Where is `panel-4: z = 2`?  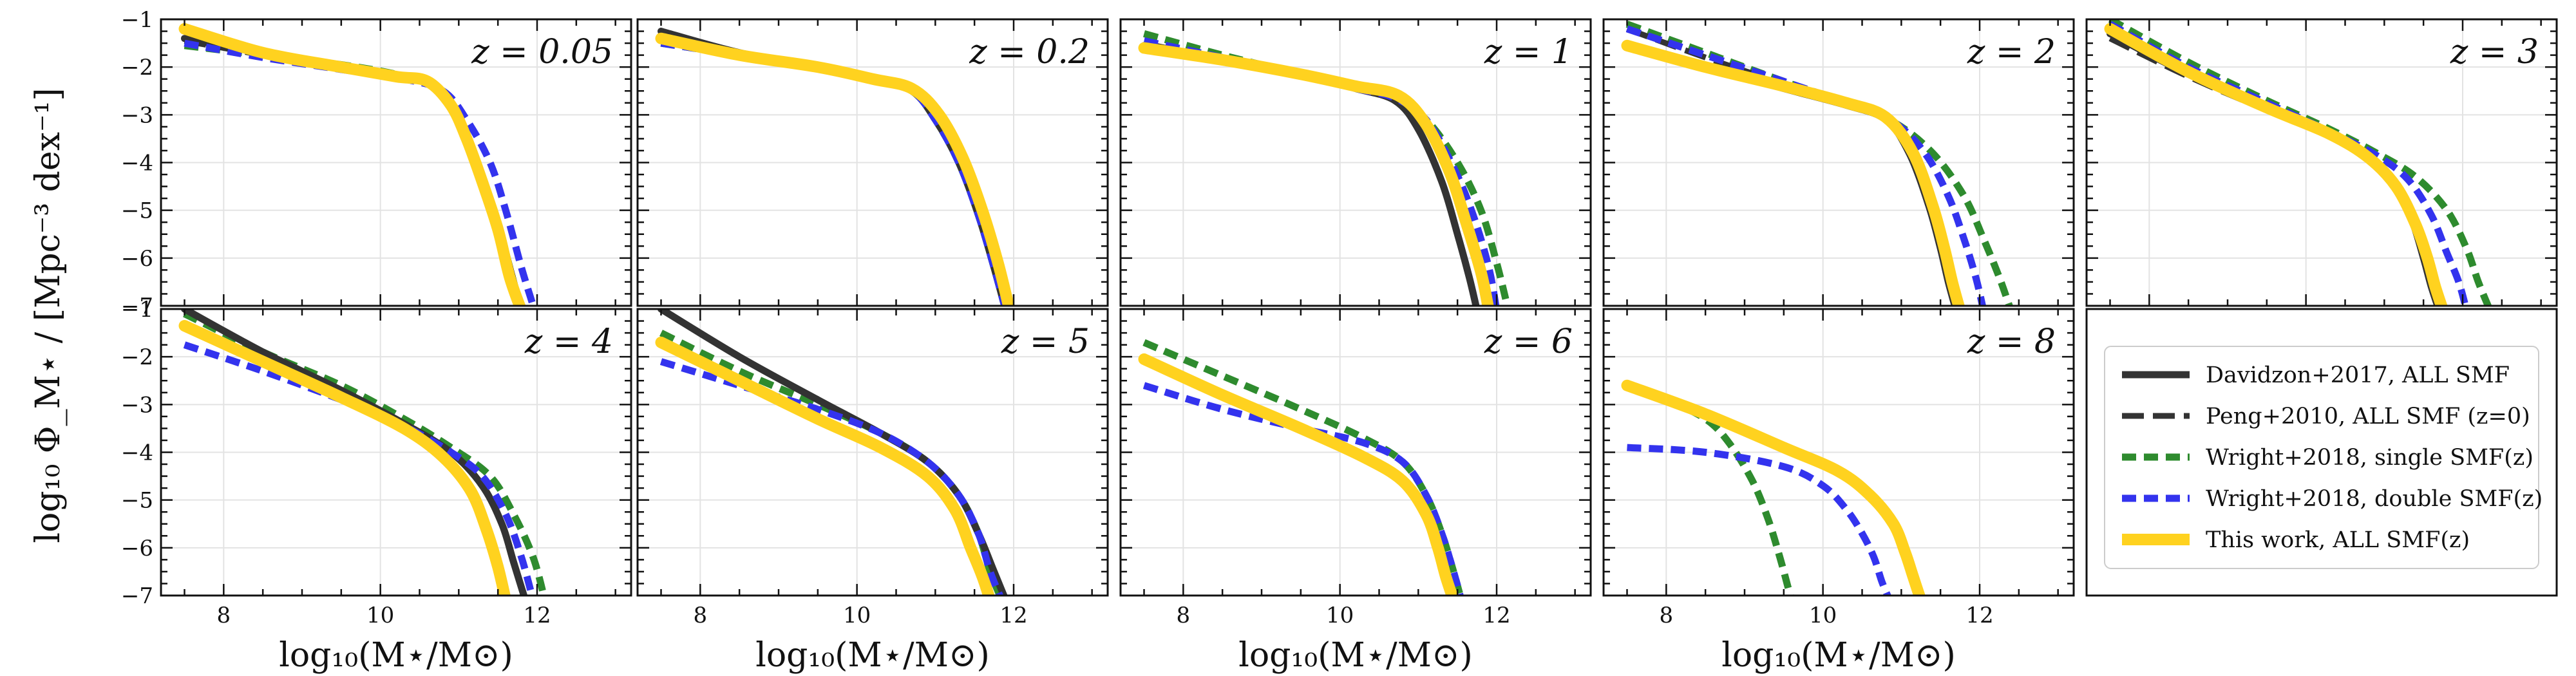 panel-4: z = 2 is located at coordinates (1838, 162).